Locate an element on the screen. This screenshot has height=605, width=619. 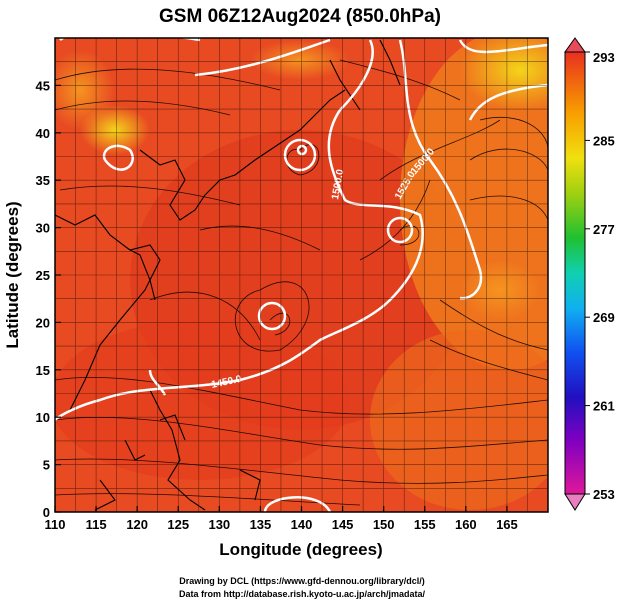
colorbar: 253 261 269 277 285 293 is located at coordinates (589, 274).